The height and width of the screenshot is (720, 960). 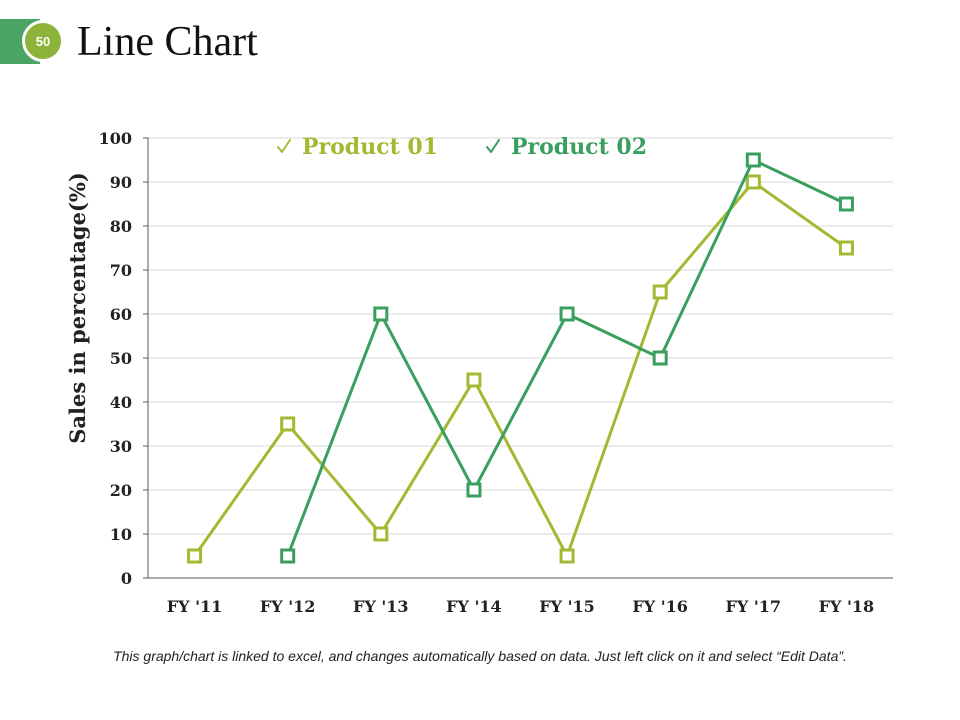 I want to click on x-tick-label: FY '16, so click(x=660, y=606).